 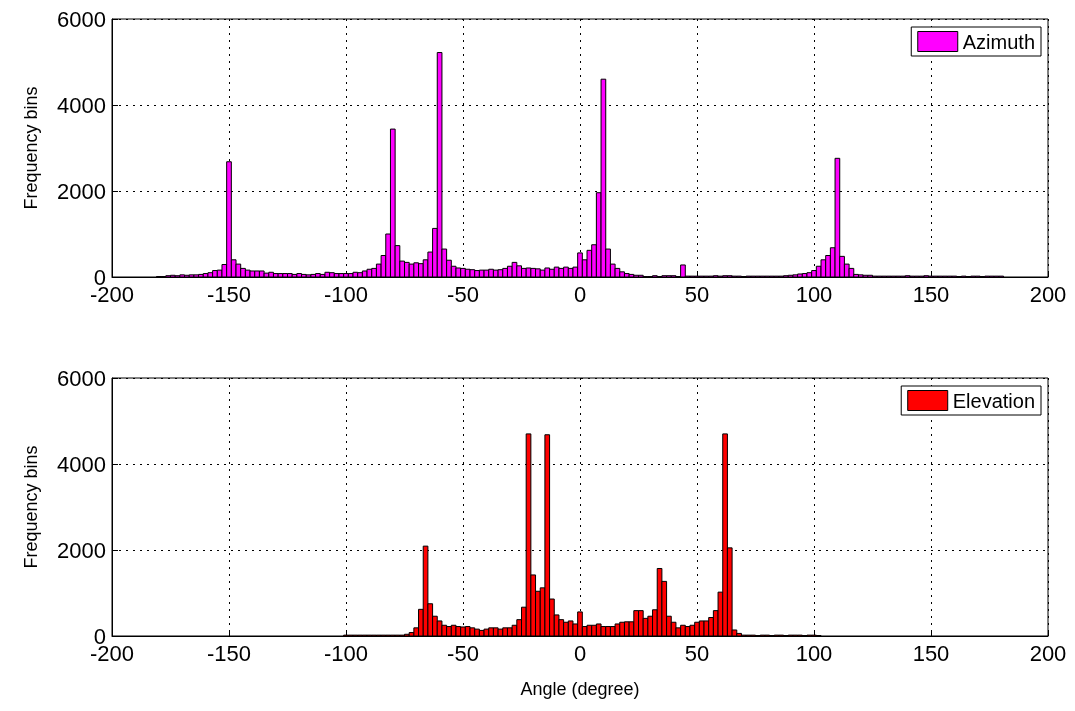 I want to click on legend-label: Elevation, so click(x=994, y=400).